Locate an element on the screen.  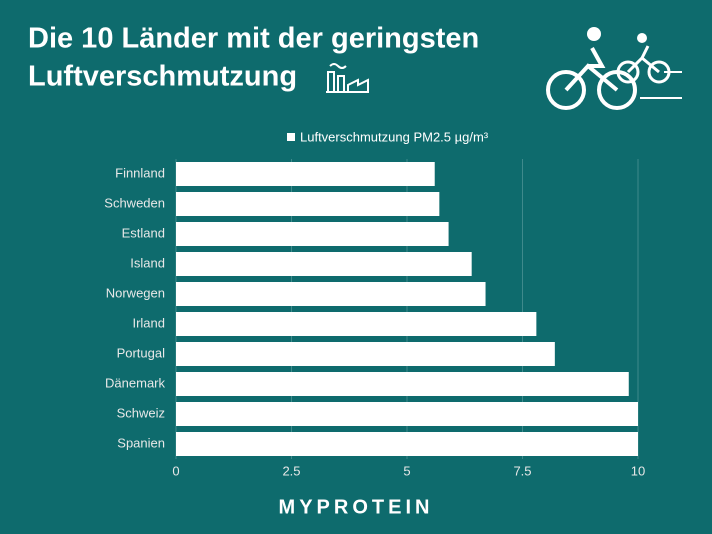
x-tick-label: 0 is located at coordinates (175, 470).